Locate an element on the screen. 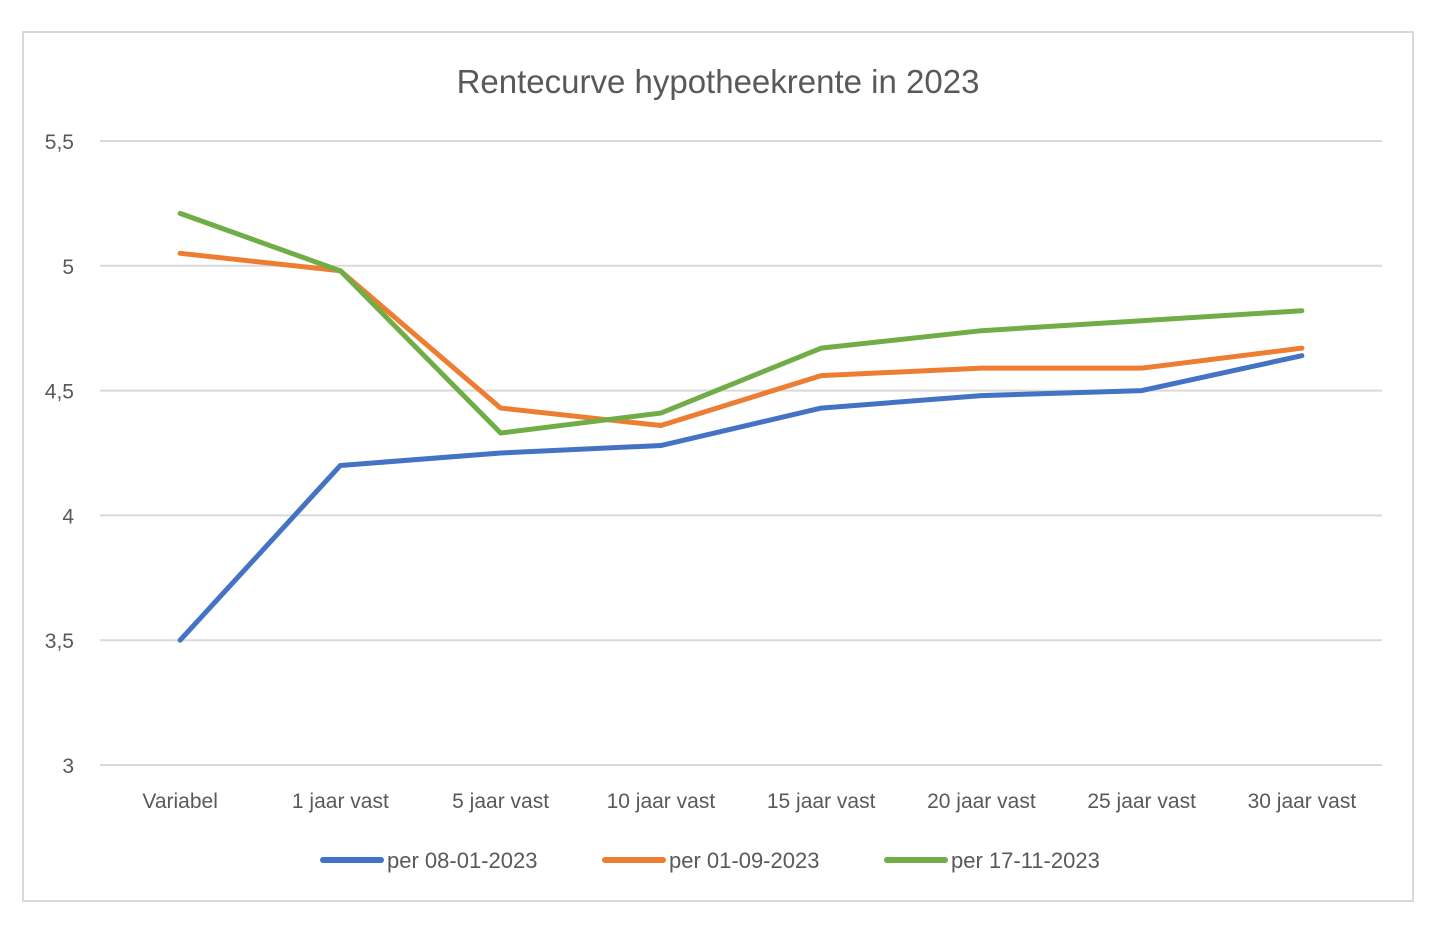 The height and width of the screenshot is (937, 1440). legend-label: per 08-01-2023 is located at coordinates (462, 860).